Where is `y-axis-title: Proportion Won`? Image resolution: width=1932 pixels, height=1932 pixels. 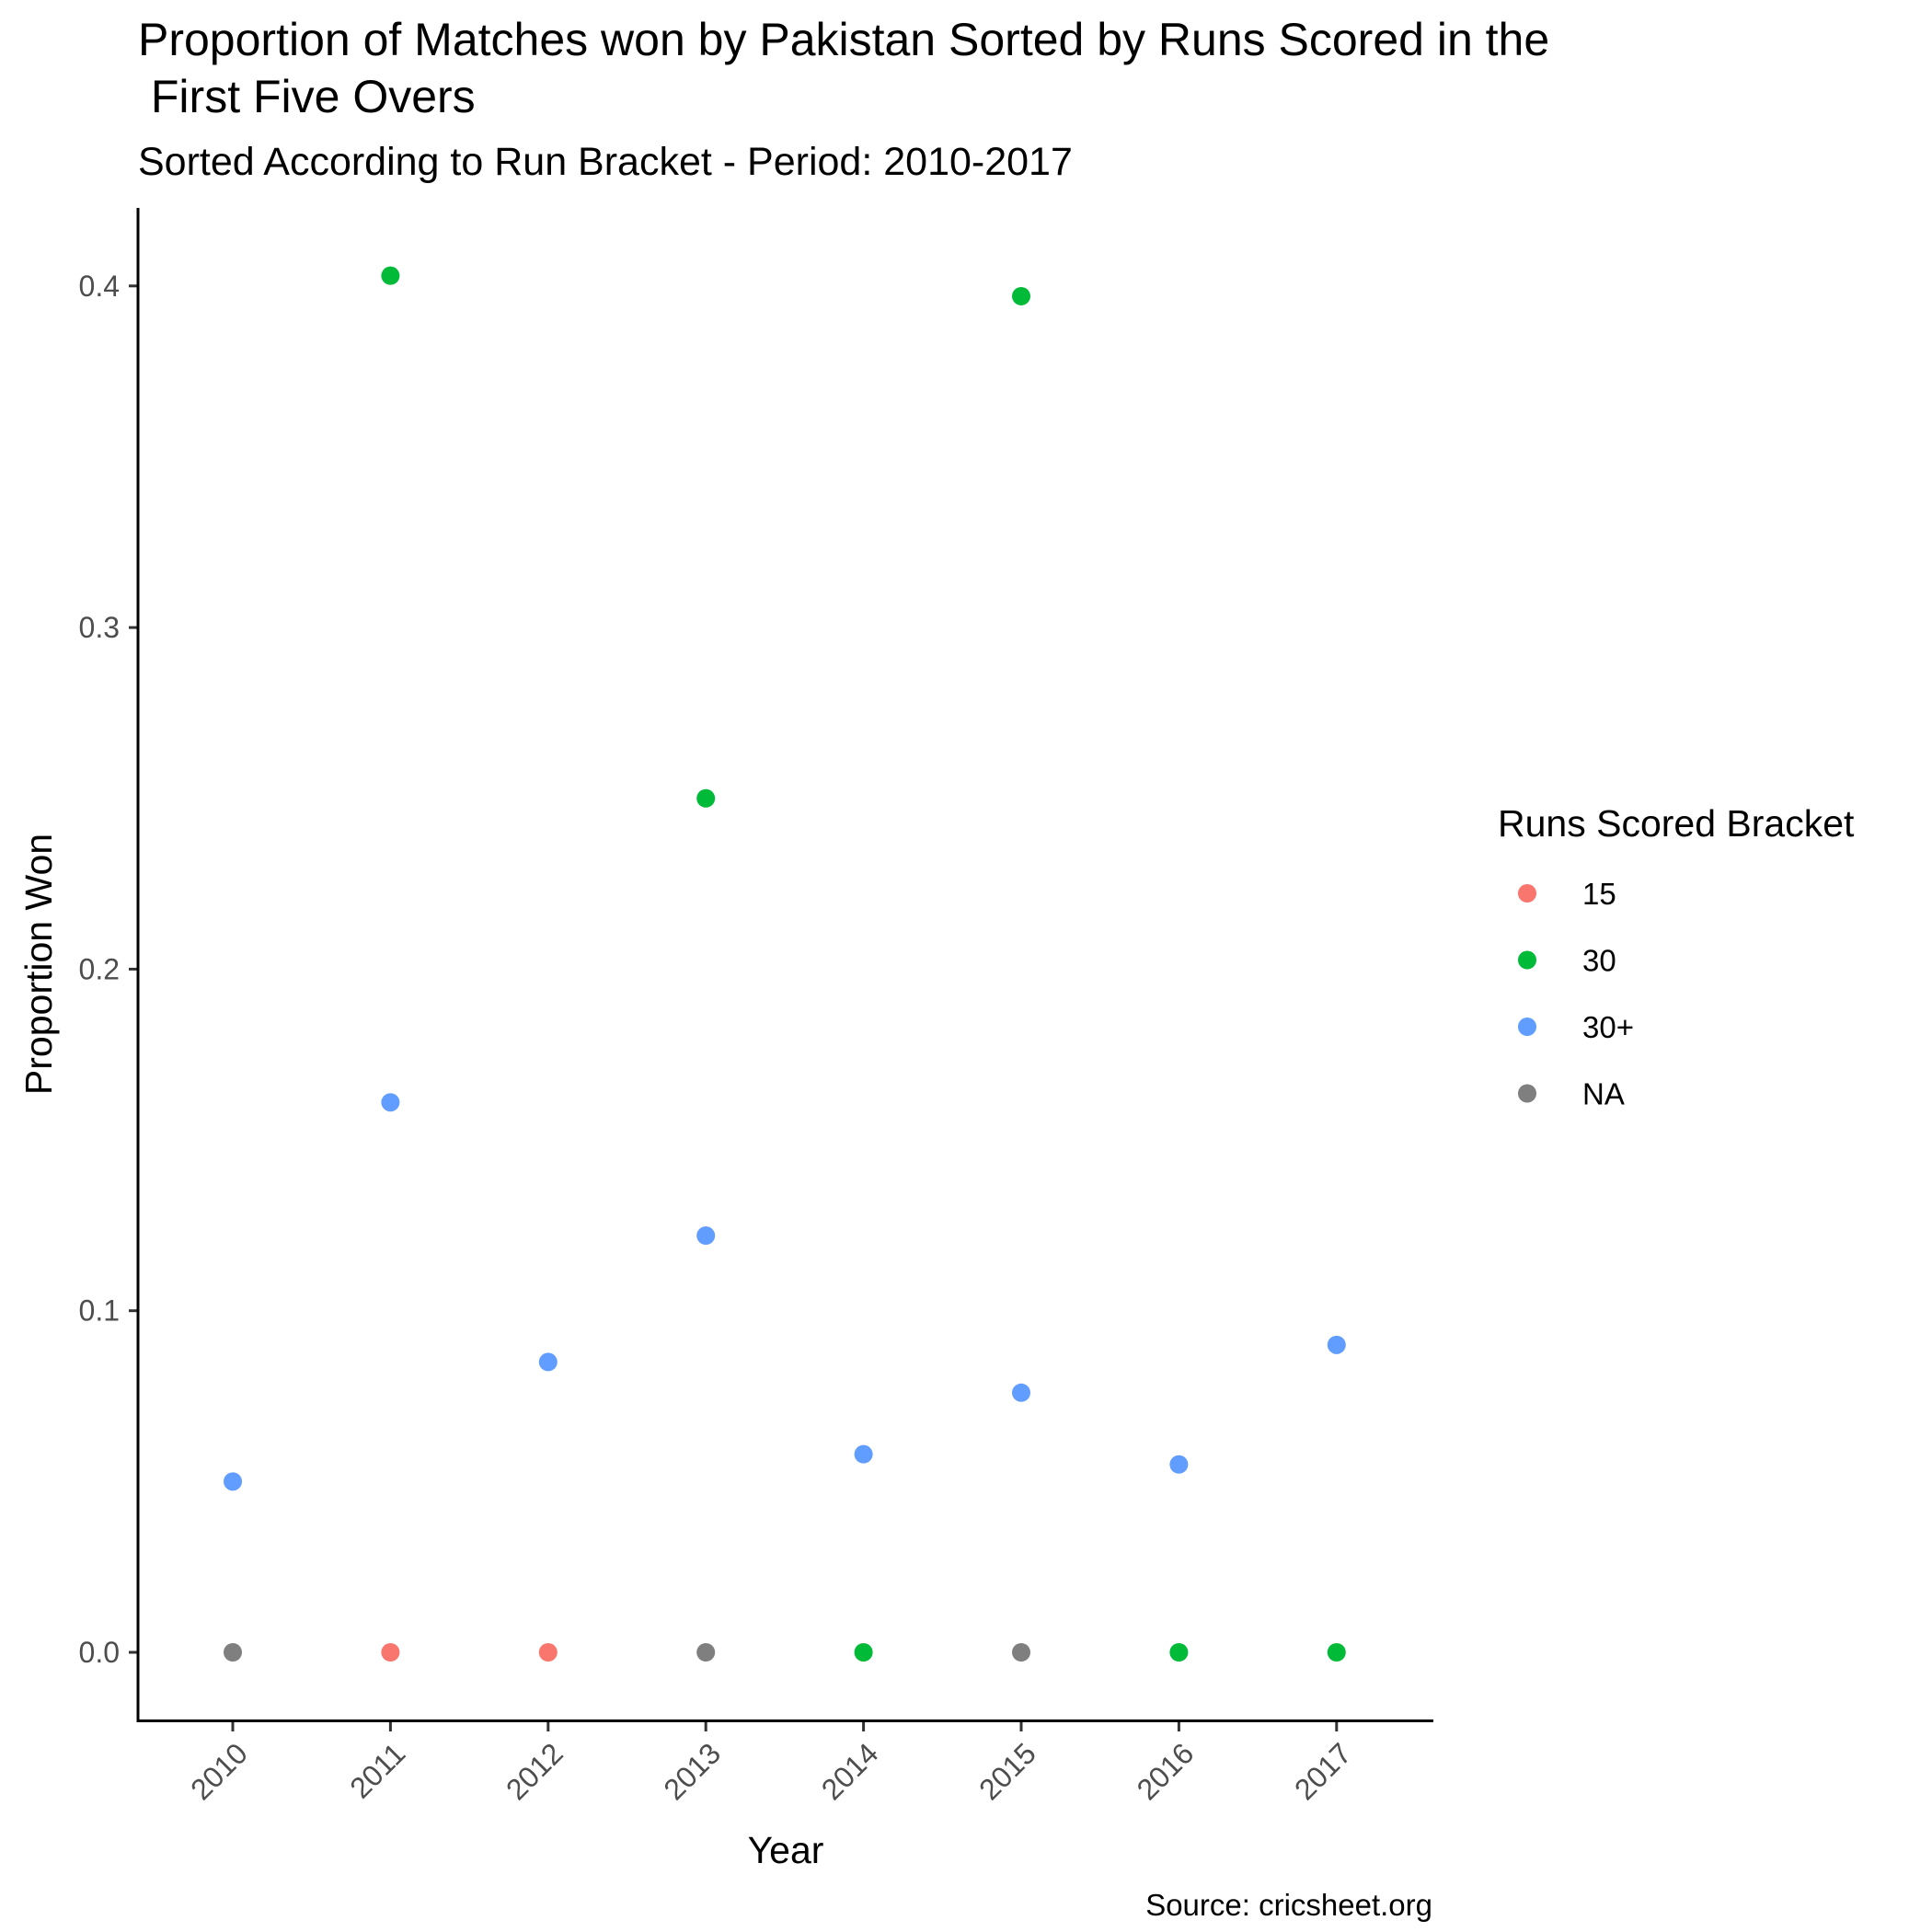
y-axis-title: Proportion Won is located at coordinates (38, 964).